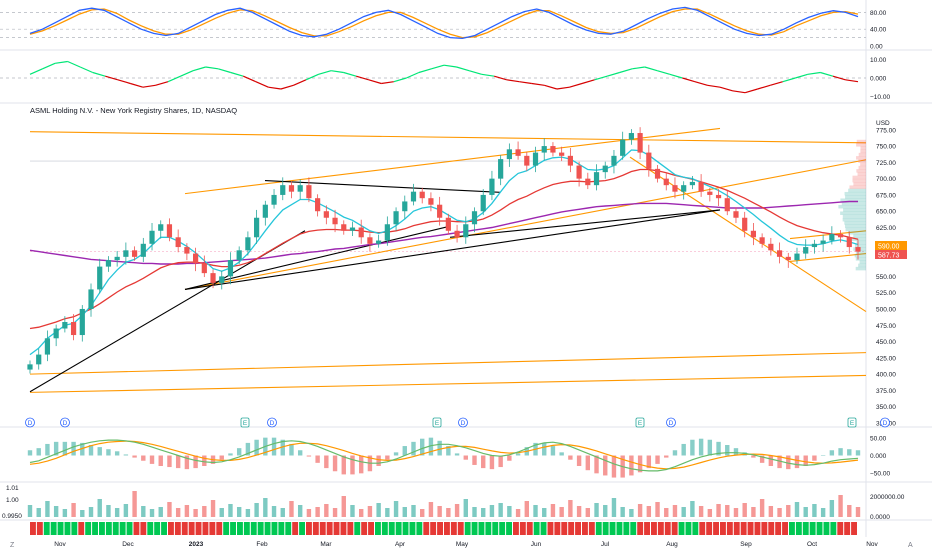 Image resolution: width=932 pixels, height=555 pixels. I want to click on x-tick-label: Jul, so click(605, 544).